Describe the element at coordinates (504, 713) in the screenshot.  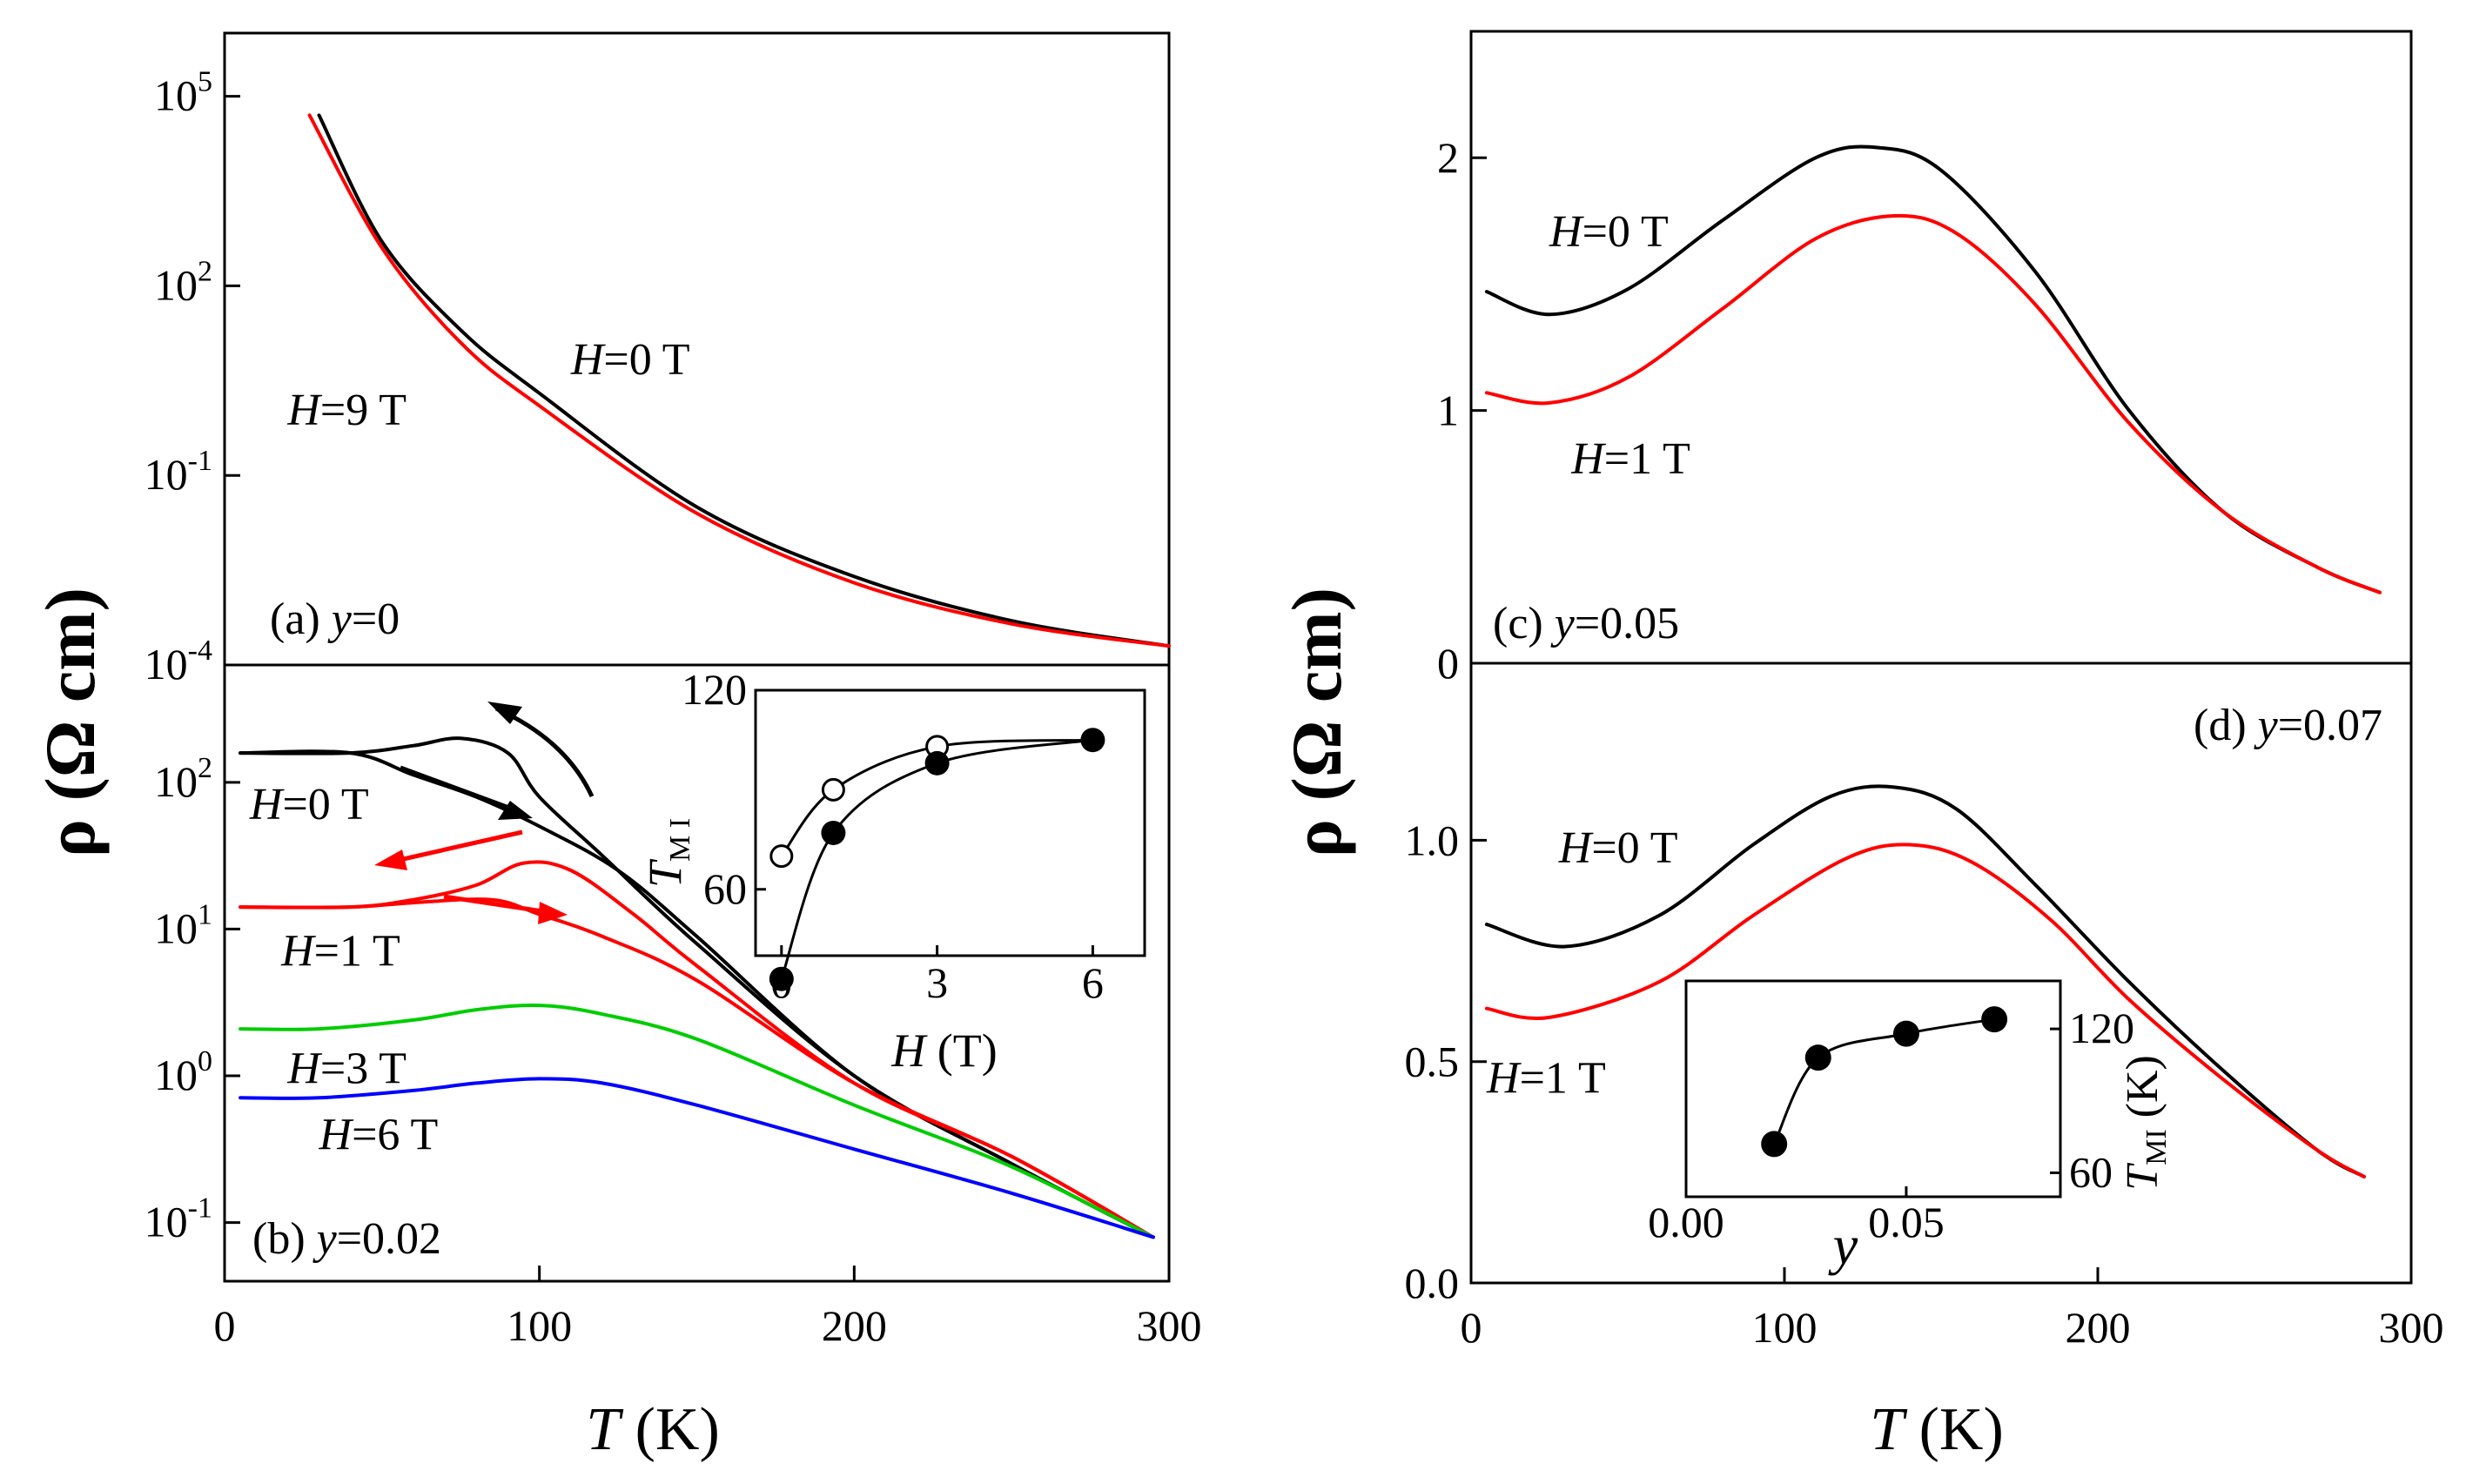
I see `cooling-arrowhead-h0` at that location.